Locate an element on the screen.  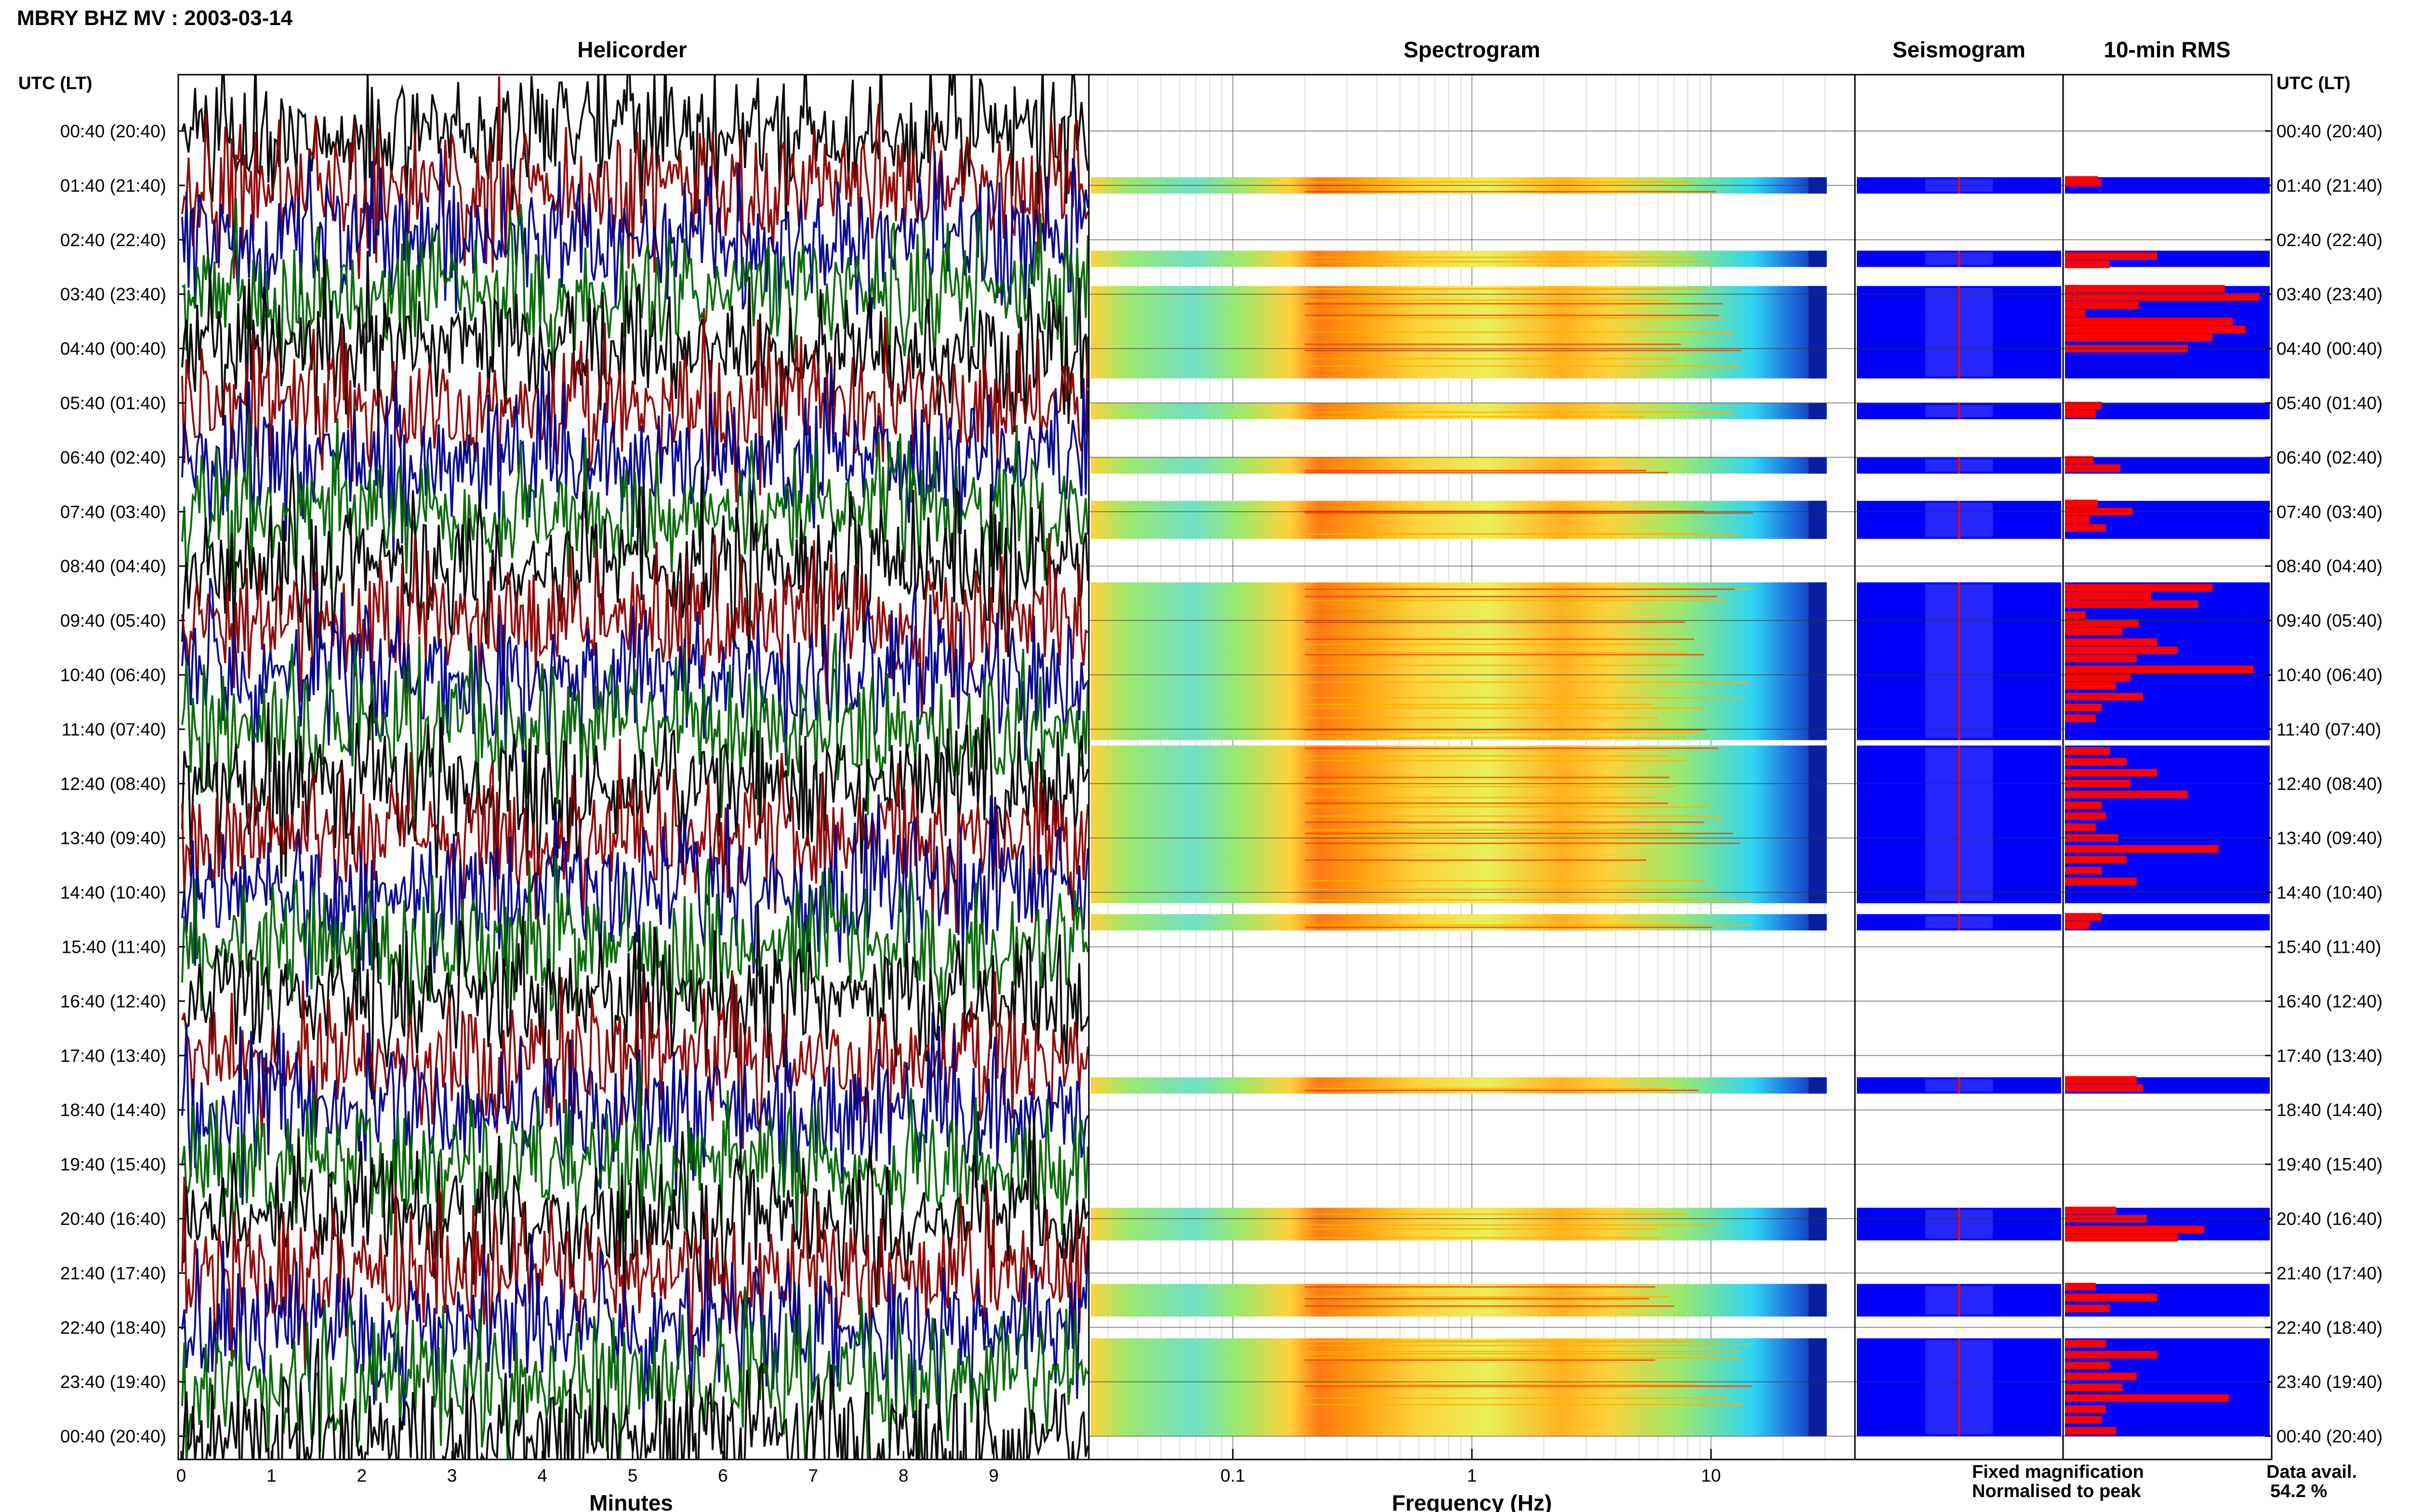
time-tick-label-left: 05:40 (01:40) is located at coordinates (113, 403).